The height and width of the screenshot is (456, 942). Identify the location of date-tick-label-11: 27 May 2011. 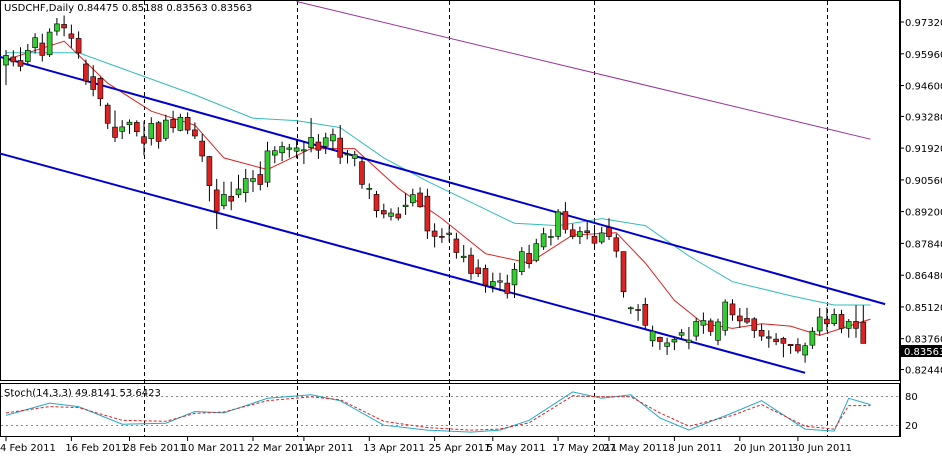
(635, 448).